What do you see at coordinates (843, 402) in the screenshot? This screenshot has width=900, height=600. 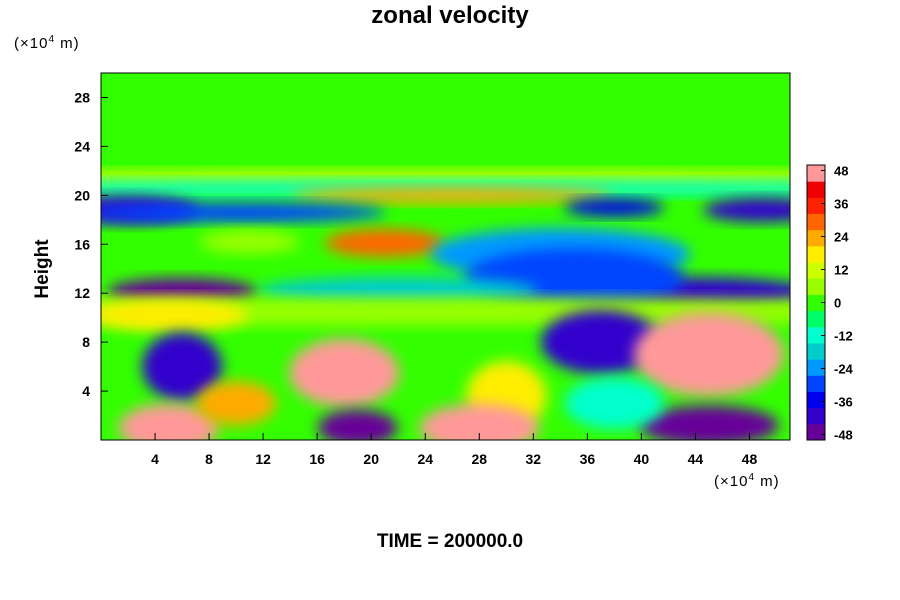 I see `colorbar-tick-label: -36` at bounding box center [843, 402].